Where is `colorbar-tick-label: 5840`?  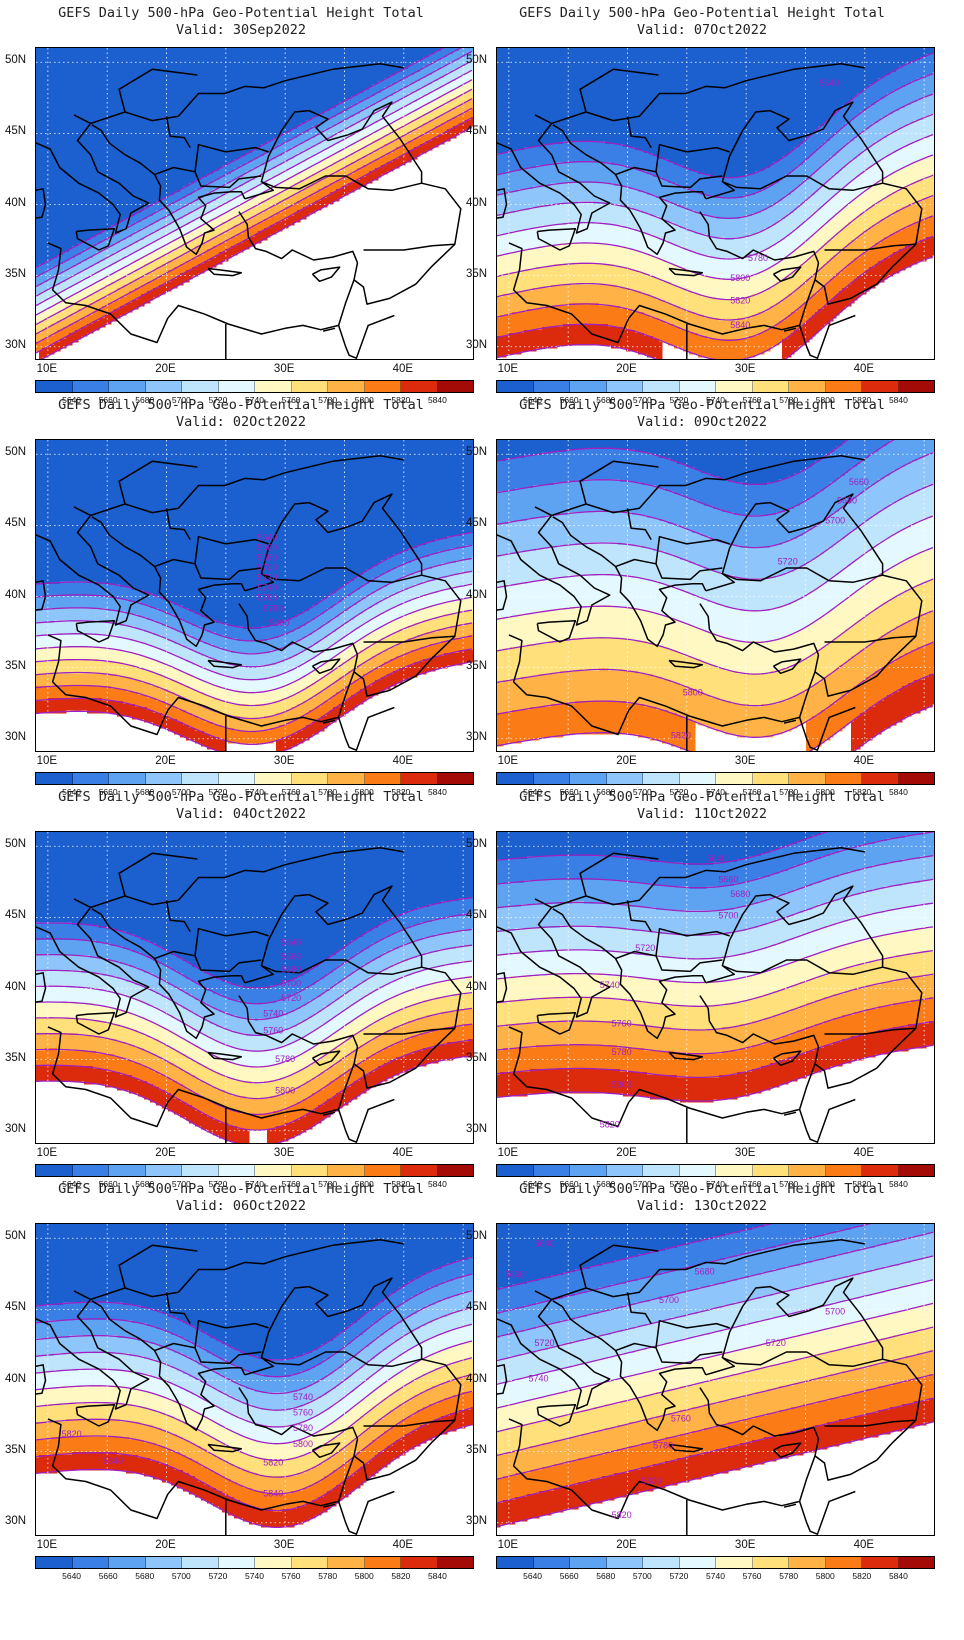
colorbar-tick-label: 5840 is located at coordinates (898, 400).